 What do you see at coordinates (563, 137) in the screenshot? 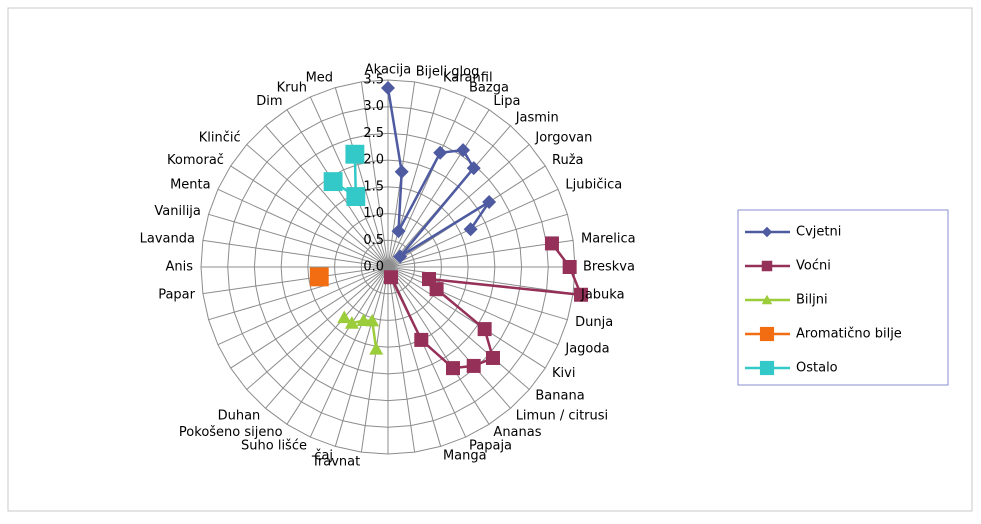
I see `category-label: Jorgovan` at bounding box center [563, 137].